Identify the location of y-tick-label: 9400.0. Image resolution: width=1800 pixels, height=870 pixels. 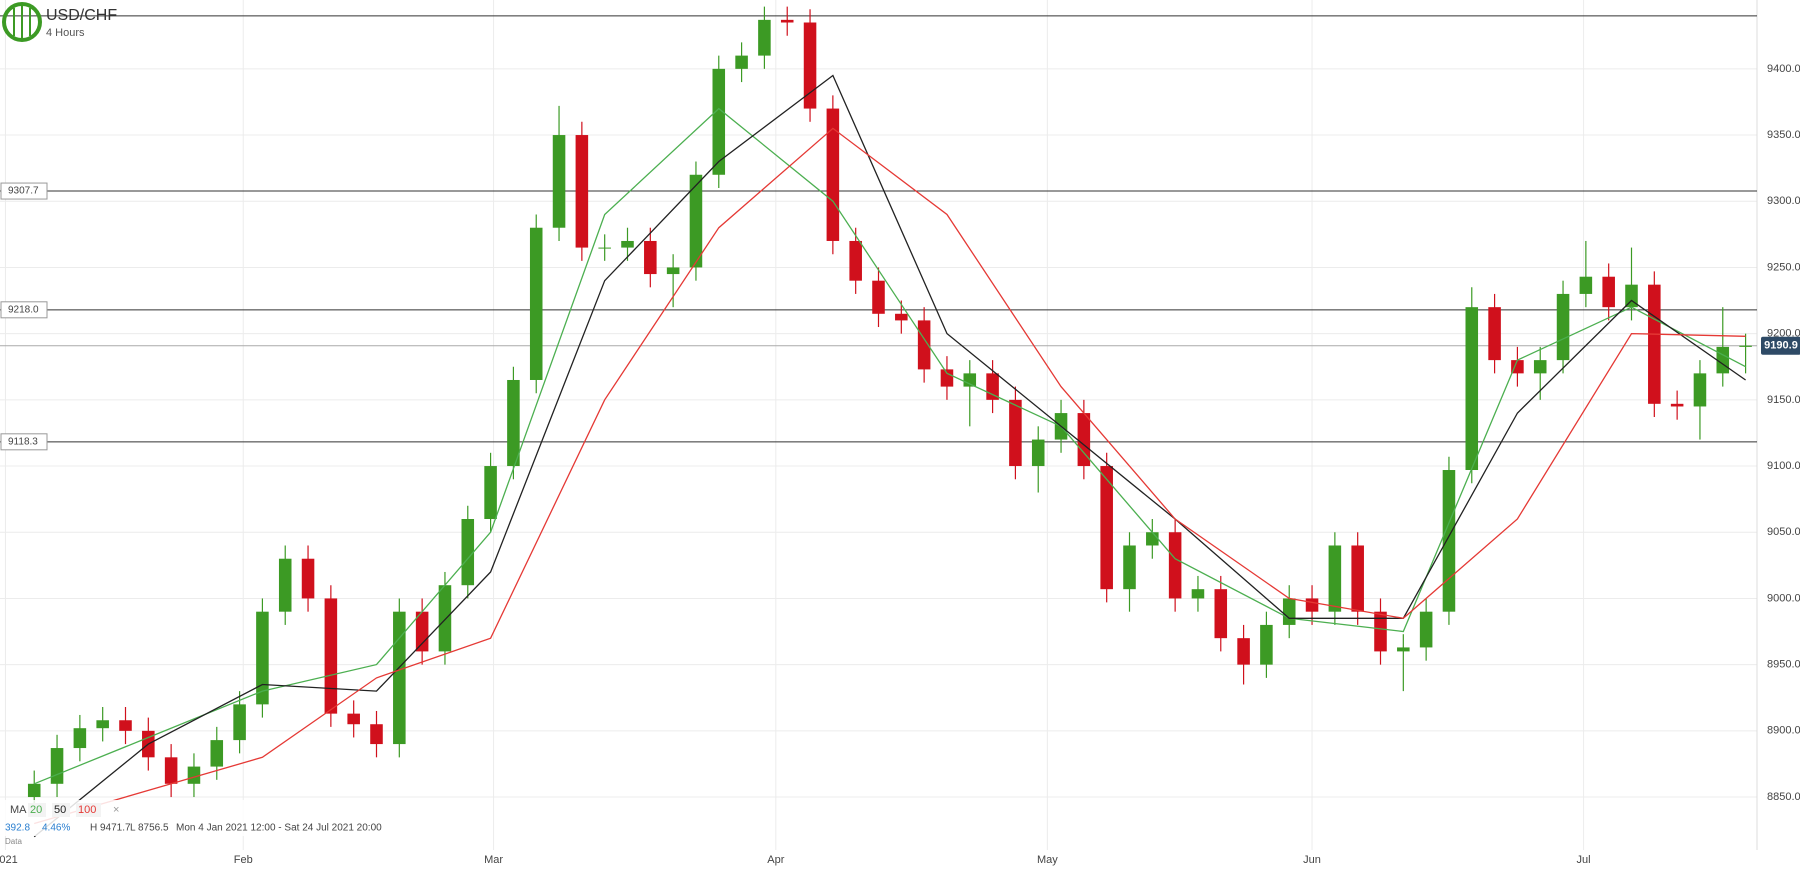
(1783, 69).